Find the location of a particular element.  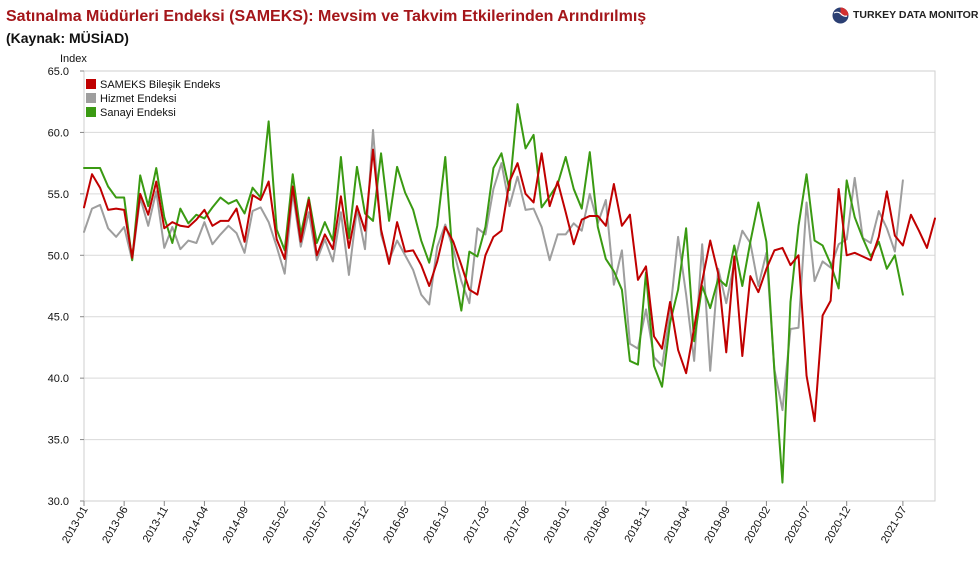

x-tick-label: 2015-12 is located at coordinates (356, 525).